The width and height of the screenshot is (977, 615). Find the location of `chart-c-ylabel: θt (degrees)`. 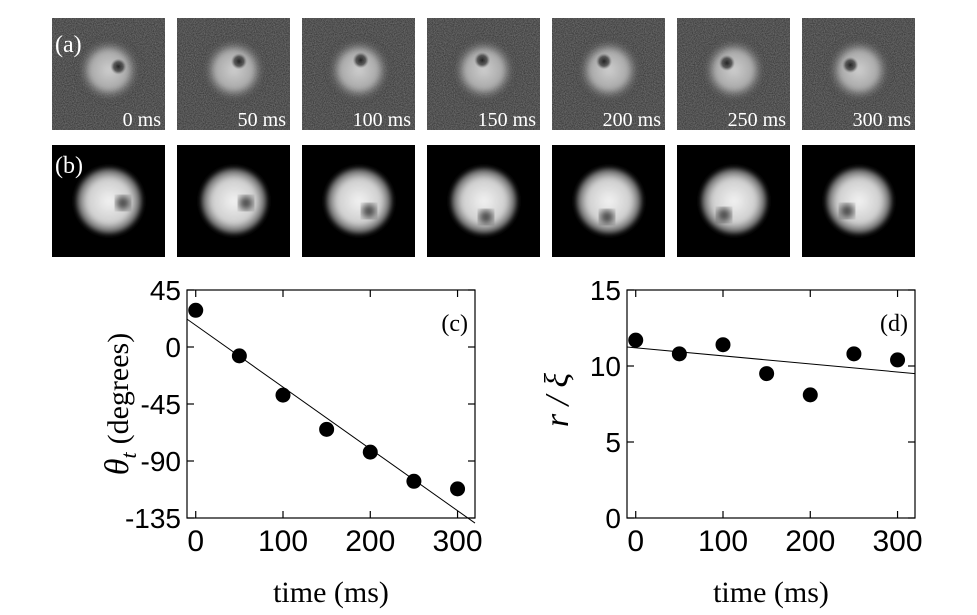

chart-c-ylabel: θt (degrees) is located at coordinates (120, 404).